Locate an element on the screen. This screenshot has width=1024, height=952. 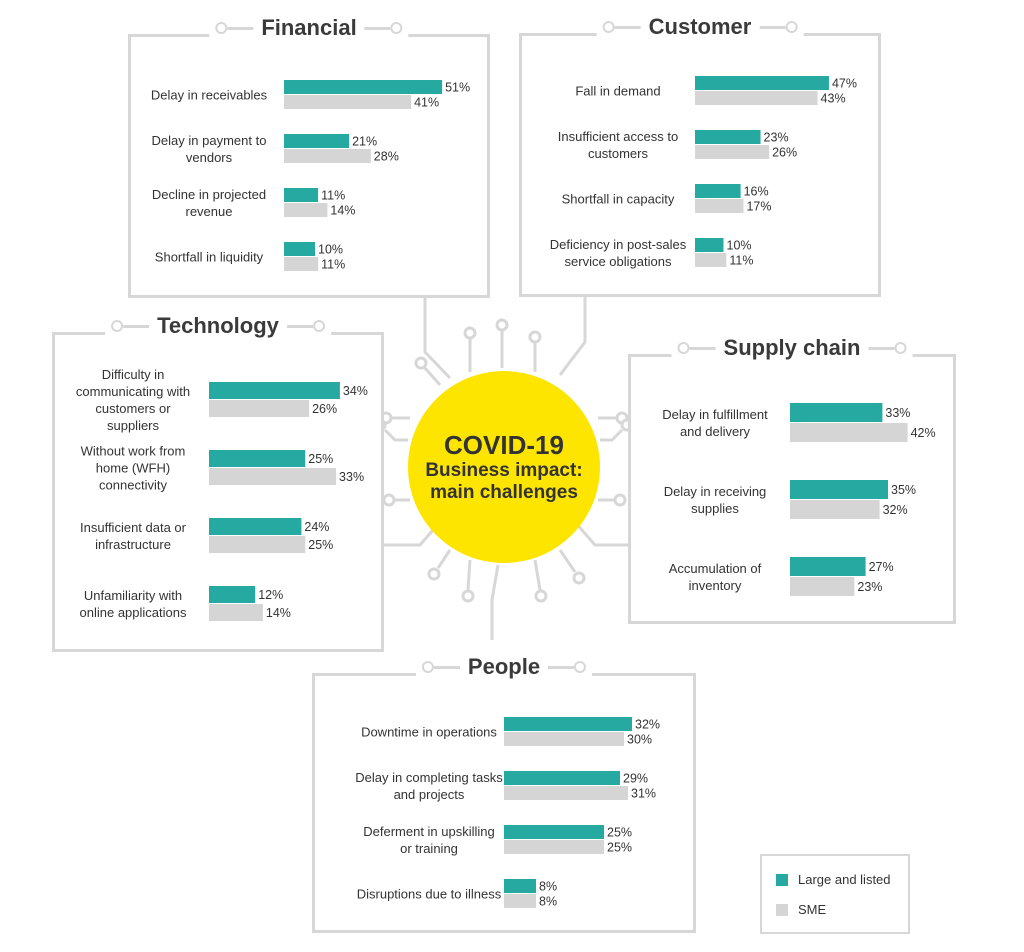
center-subtitle-1: Business impact: is located at coordinates (504, 470).